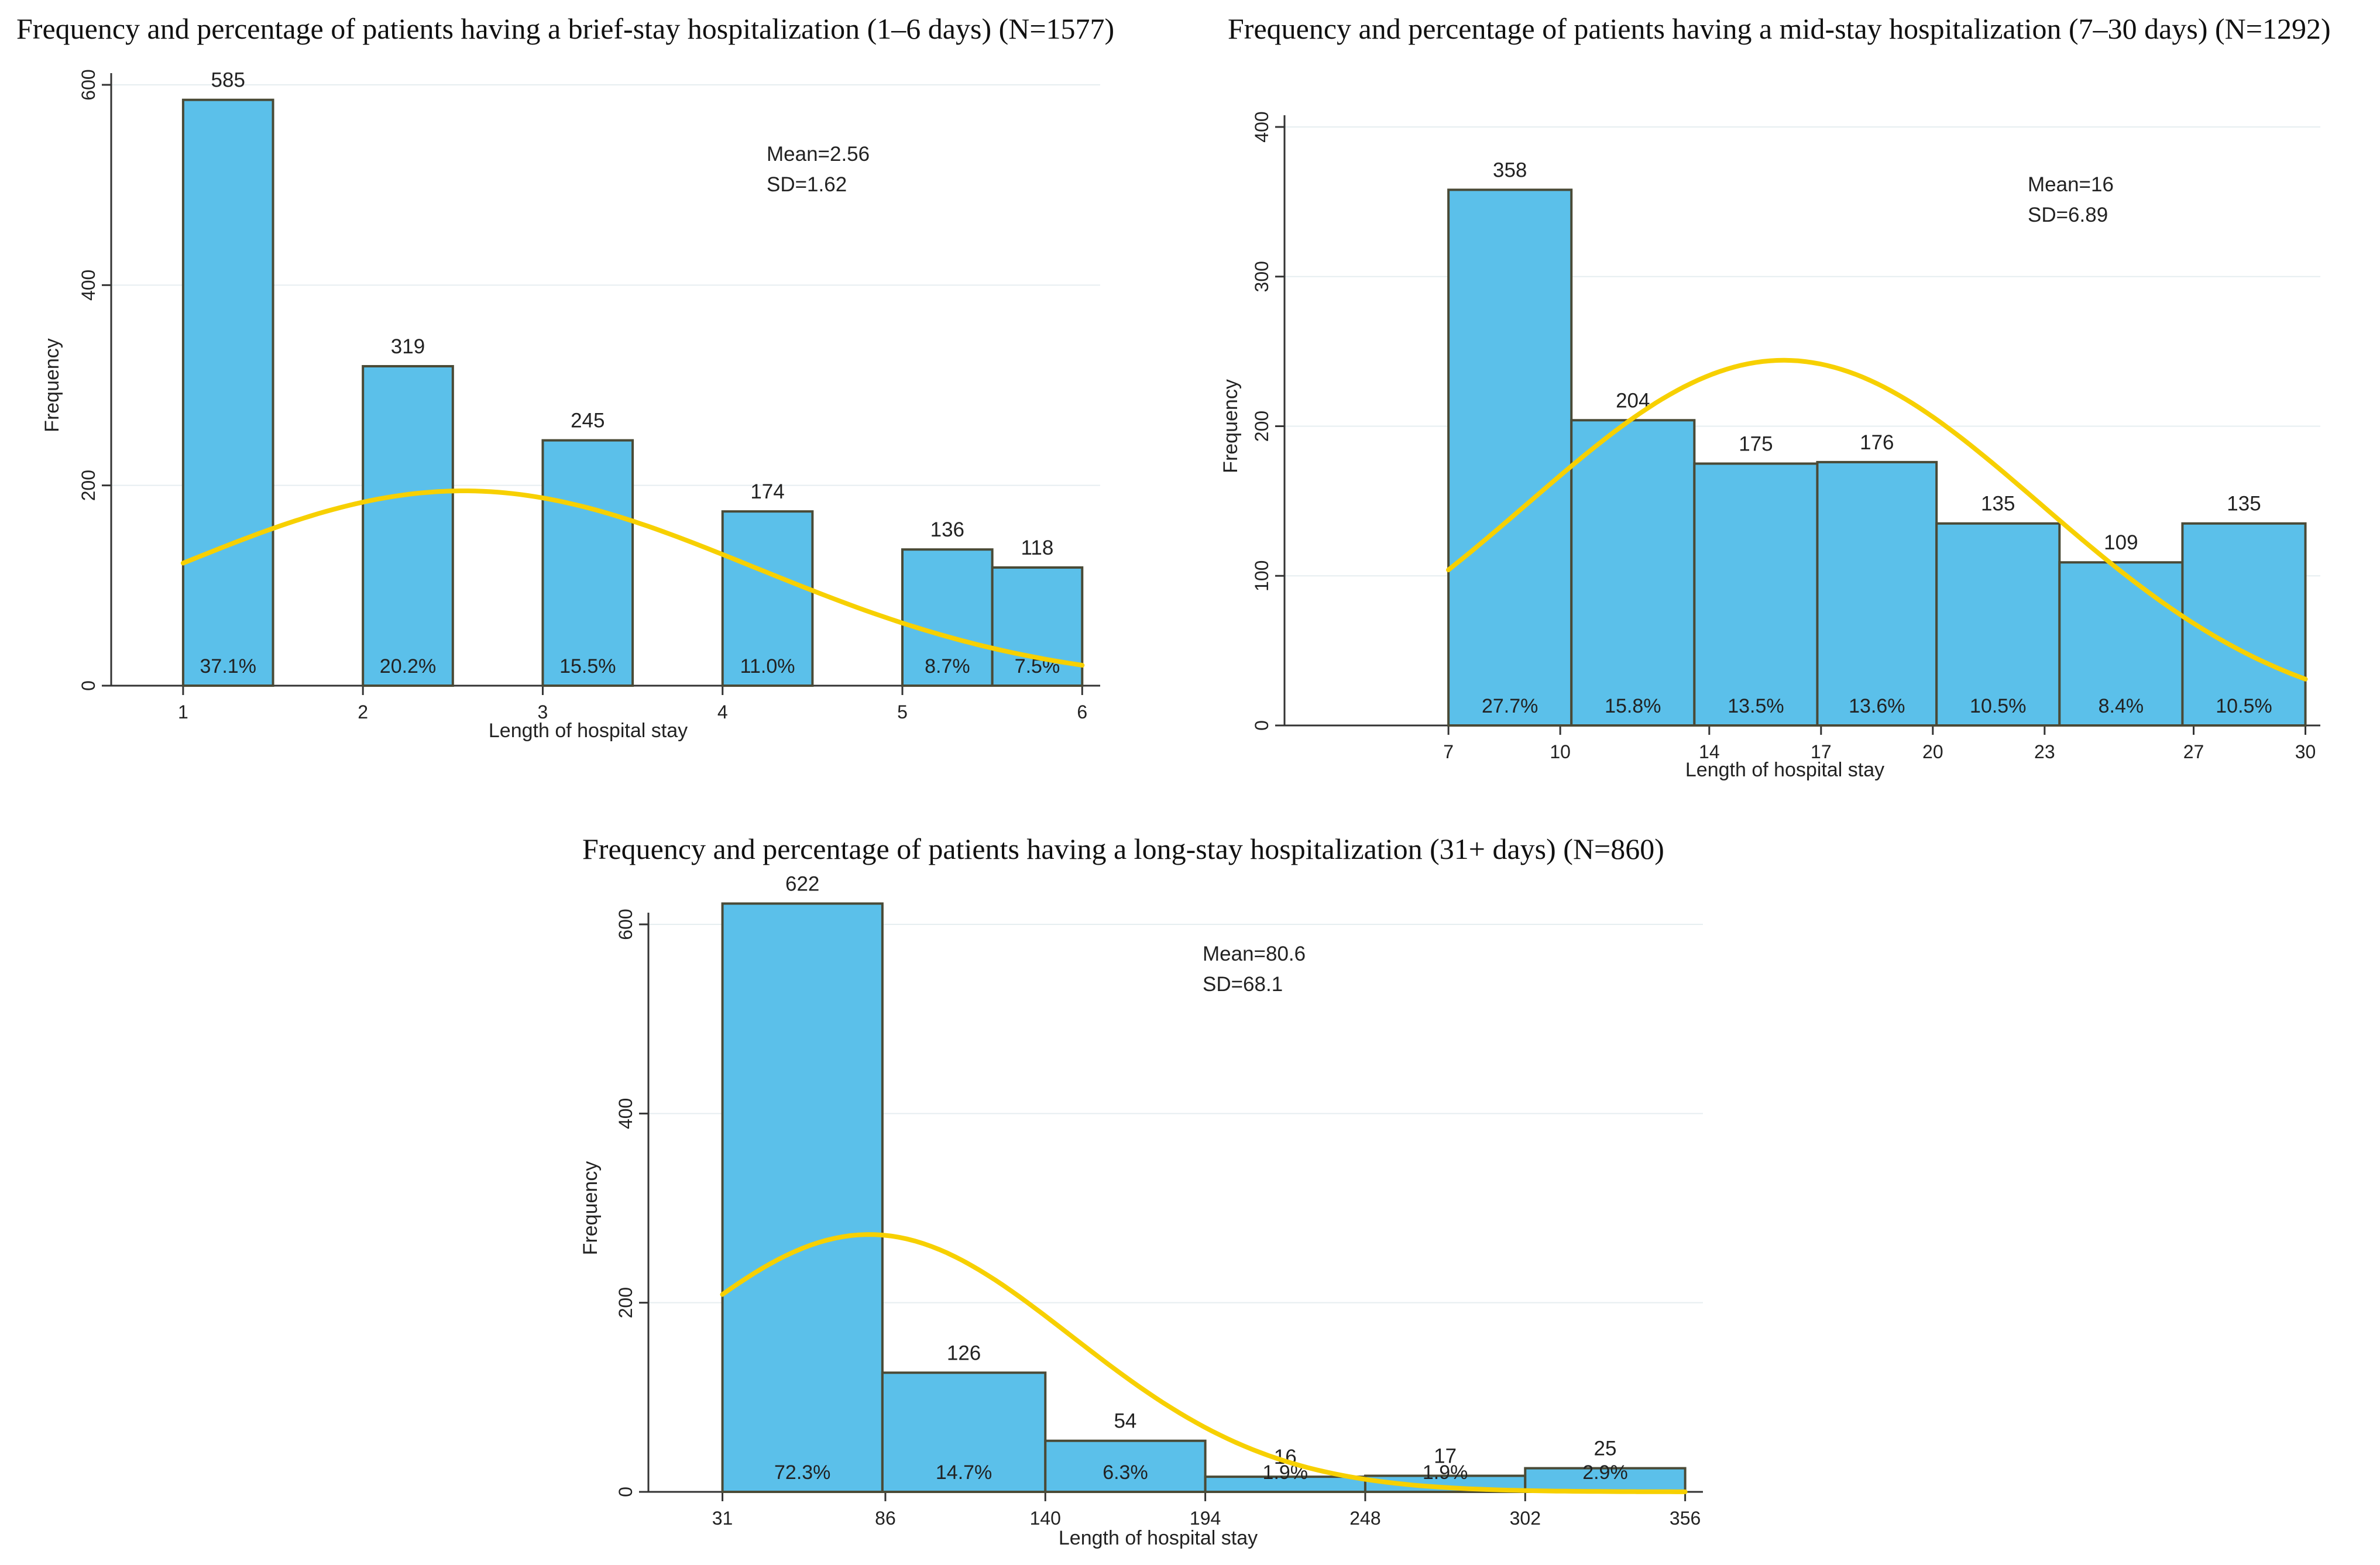  What do you see at coordinates (1756, 706) in the screenshot?
I see `bar-percent-label: 13.5%` at bounding box center [1756, 706].